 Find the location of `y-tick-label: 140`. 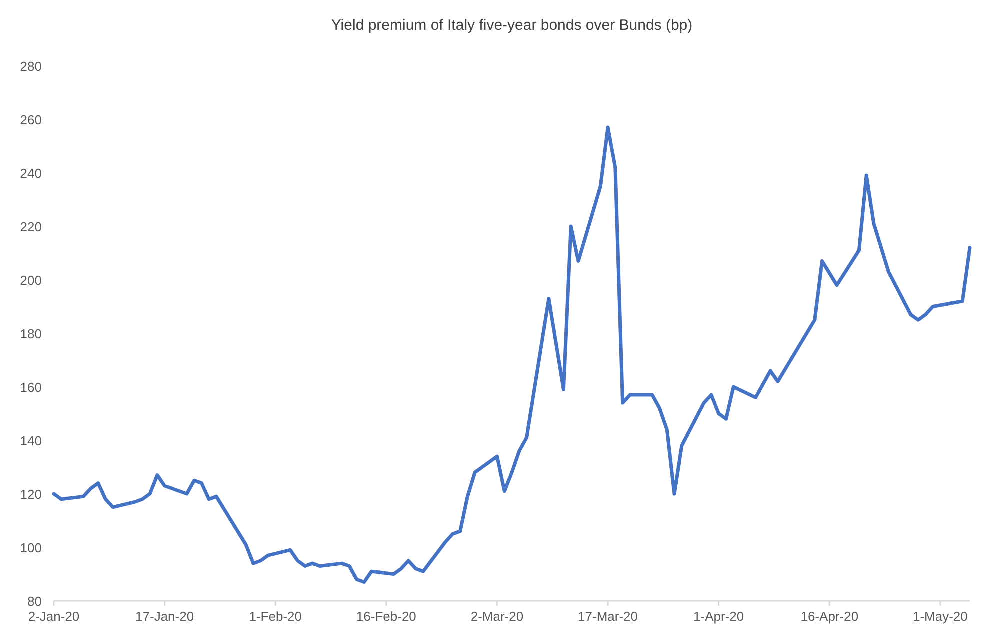

y-tick-label: 140 is located at coordinates (31, 441).